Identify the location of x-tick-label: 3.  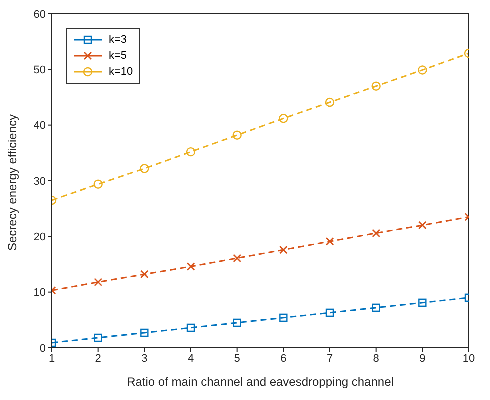
(145, 358).